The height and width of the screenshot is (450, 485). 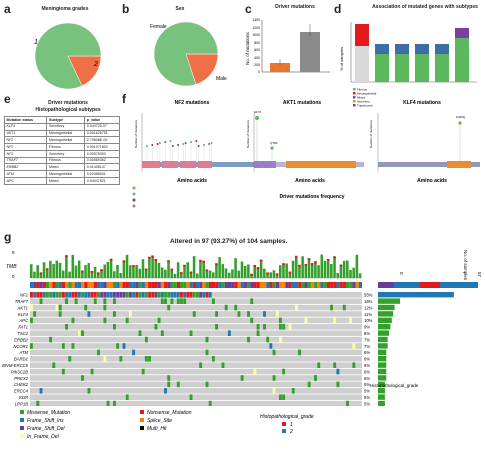 I want to click on grade-legend-1: 1, so click(x=291, y=425).